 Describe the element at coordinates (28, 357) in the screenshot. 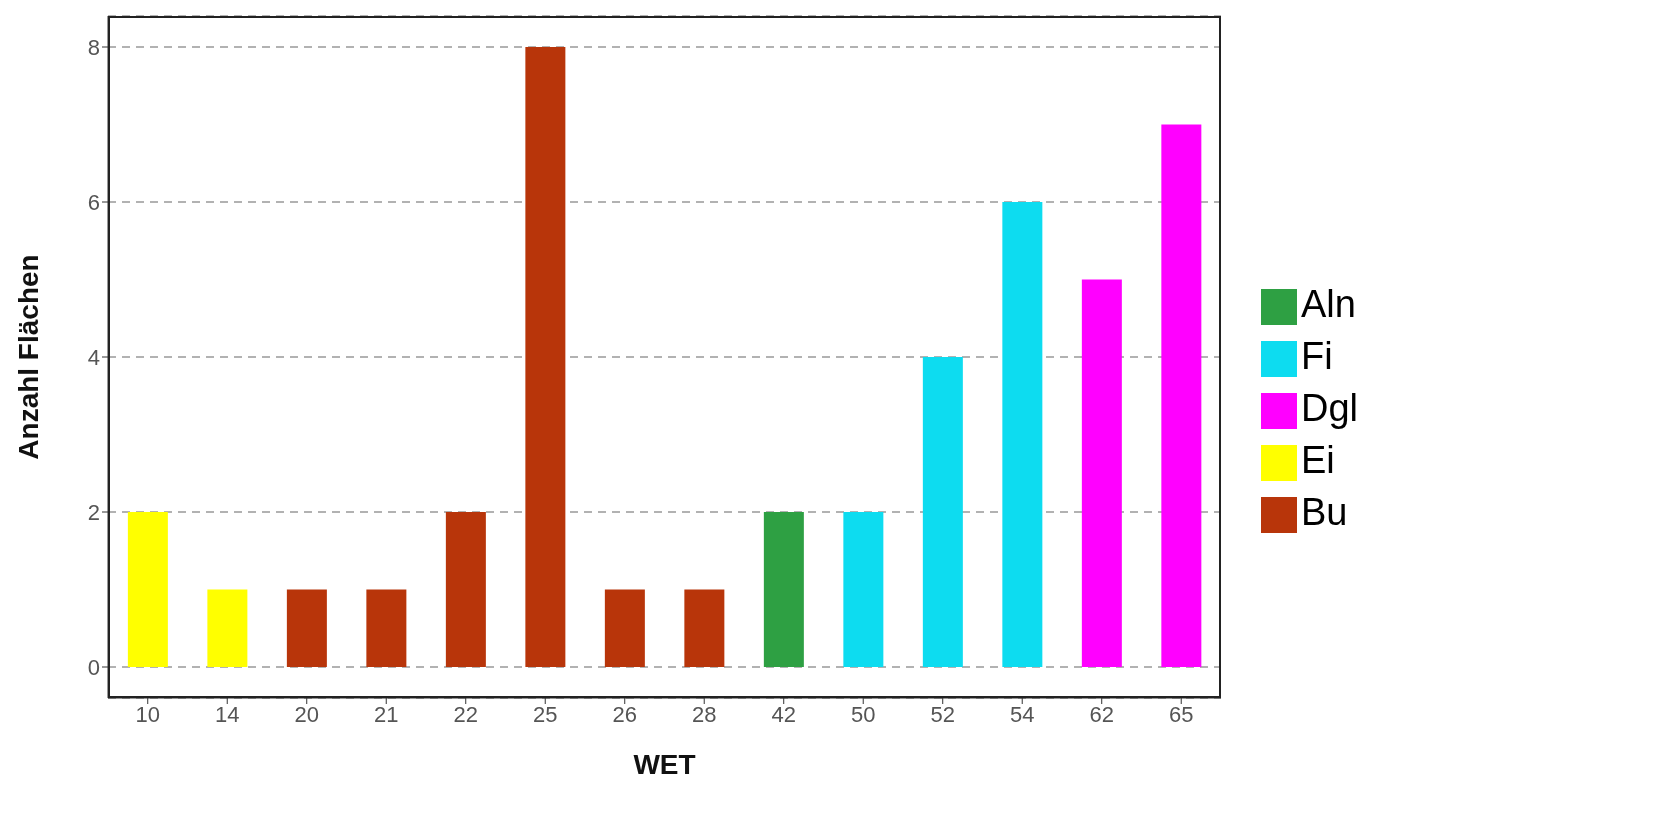

I see `y-axis-title: Anzahl Flächen` at that location.